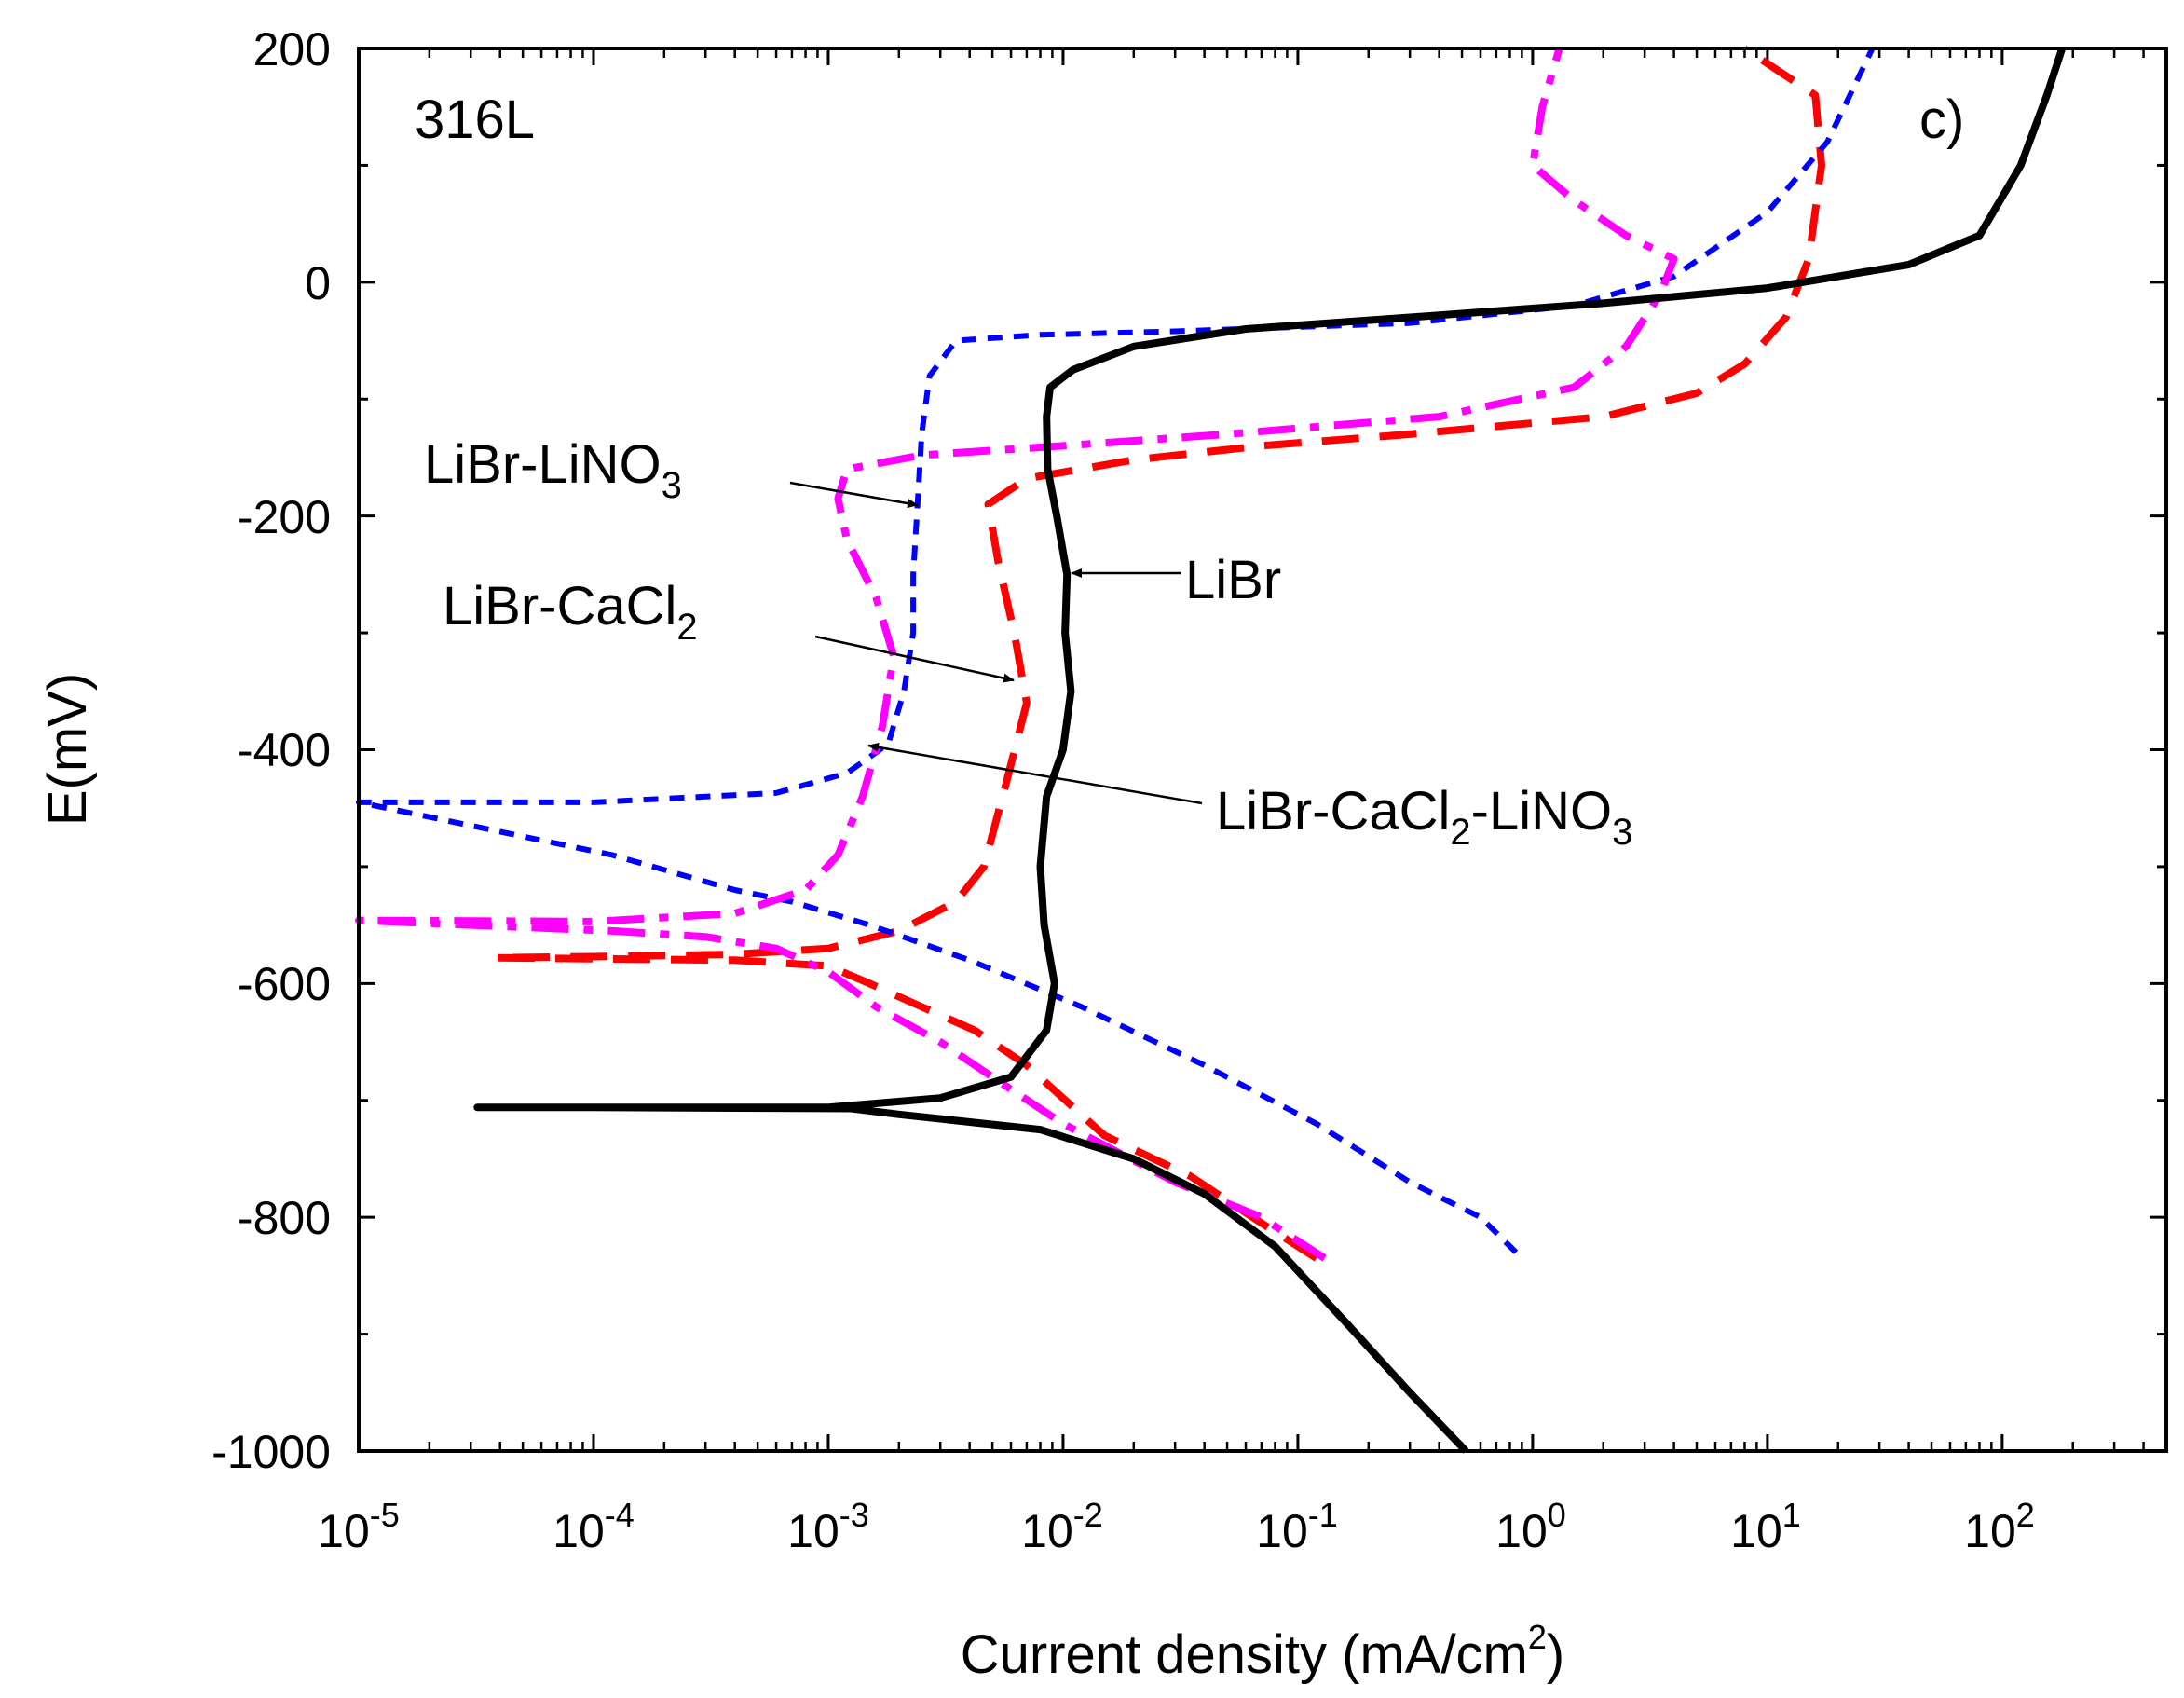  Describe the element at coordinates (1297, 1526) in the screenshot. I see `x-tick-label: 10⁻¹` at that location.